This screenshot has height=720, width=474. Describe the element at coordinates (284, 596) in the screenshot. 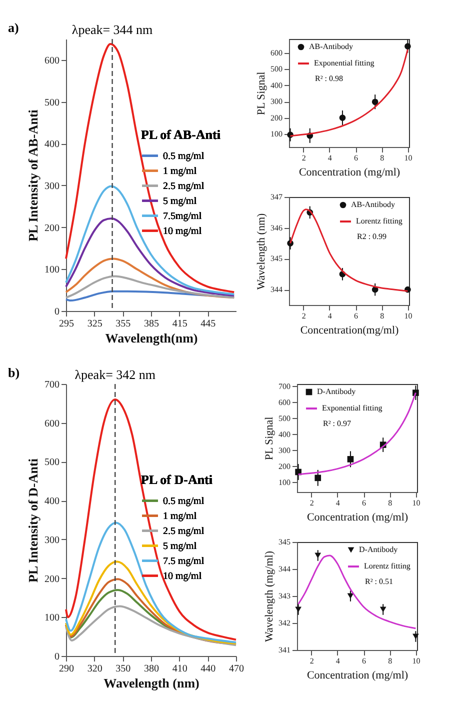

I see `y-tick-label: 343` at that location.